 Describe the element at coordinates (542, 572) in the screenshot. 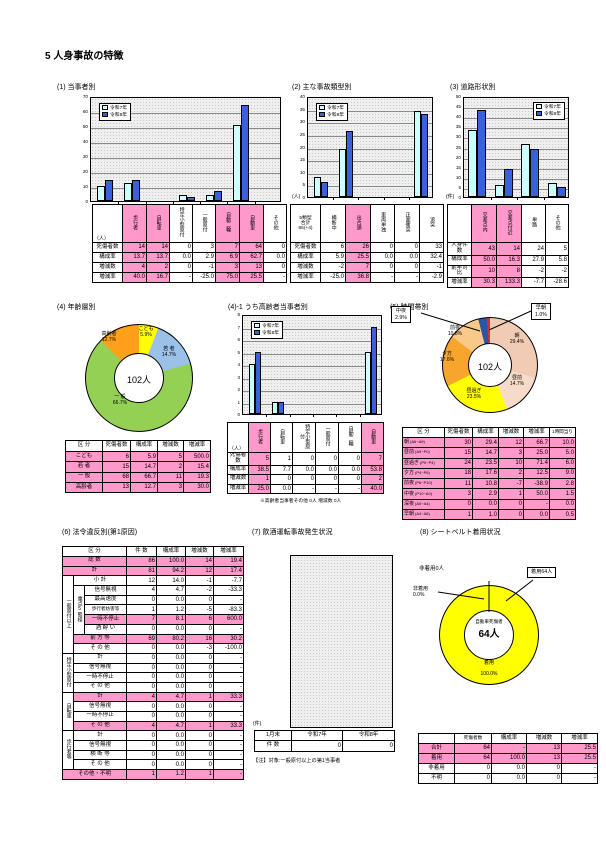

I see `seatbelt-use-callout: 着用64人` at that location.